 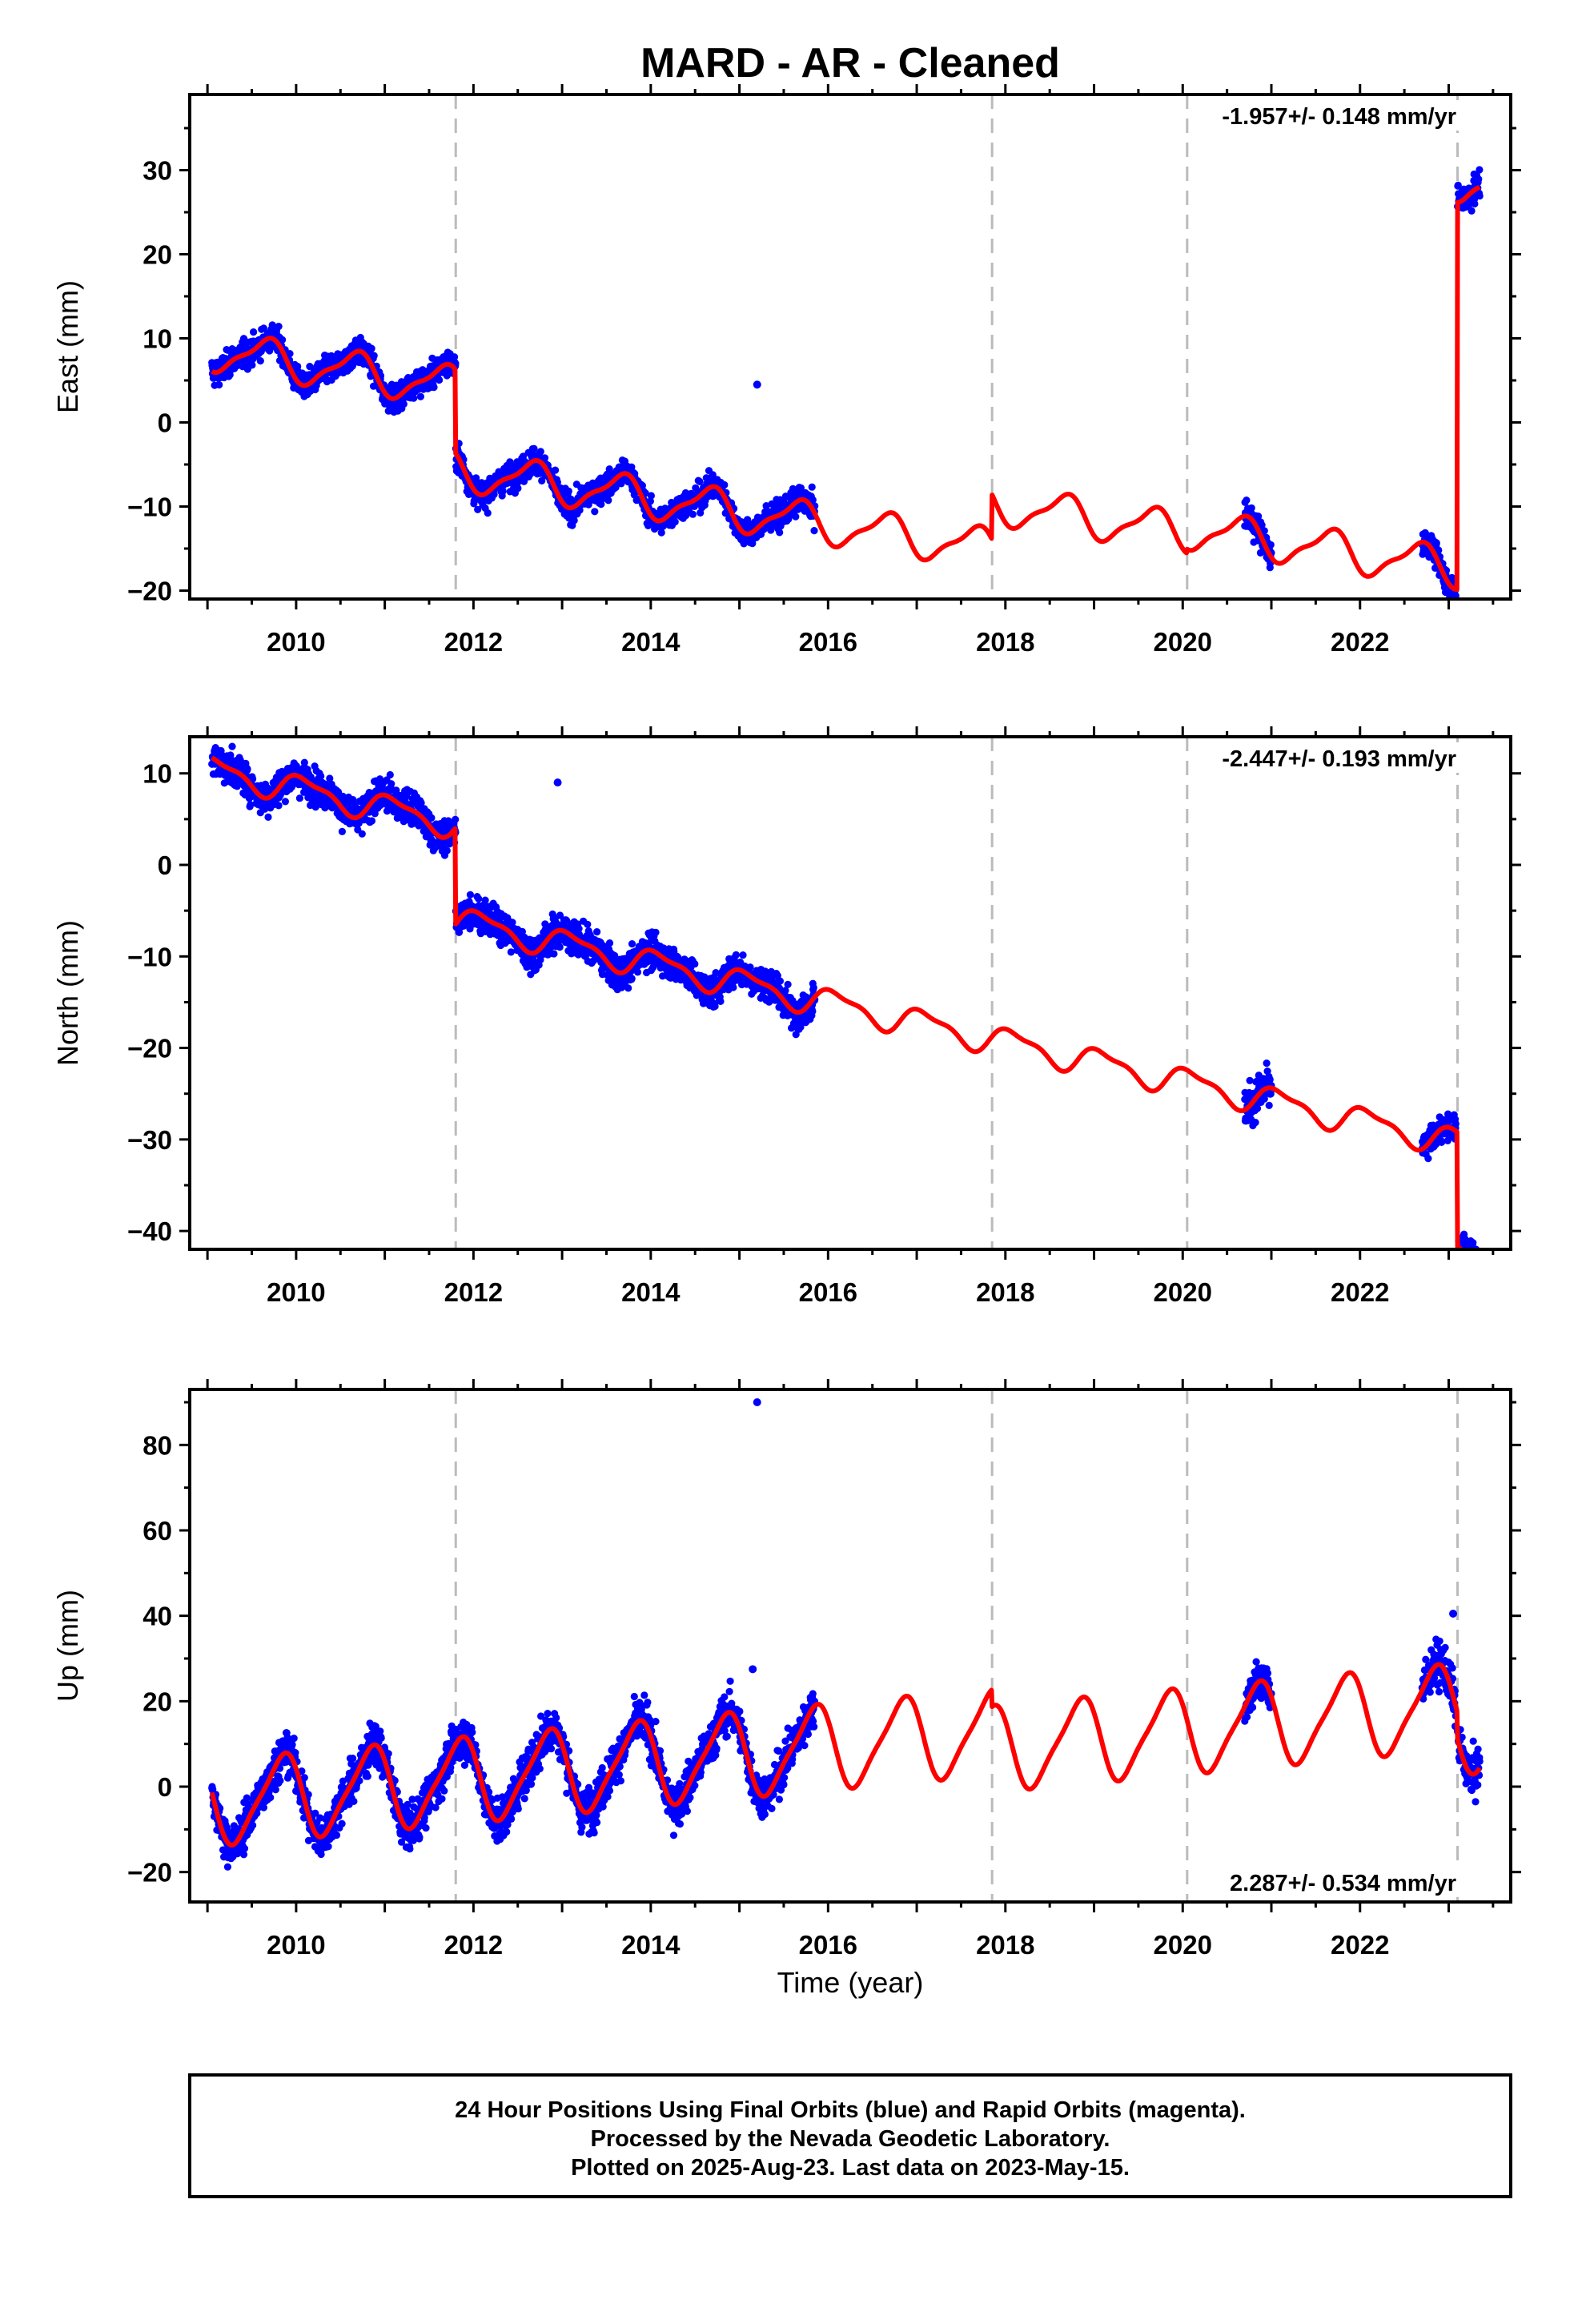 I want to click on y-axis-title-east: East (mm), so click(x=67, y=346).